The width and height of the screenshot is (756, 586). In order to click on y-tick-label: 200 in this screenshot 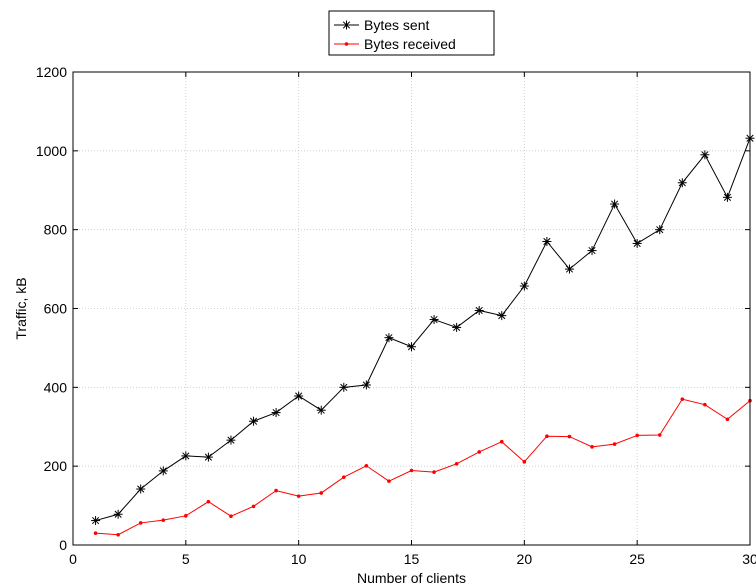, I will do `click(56, 466)`.